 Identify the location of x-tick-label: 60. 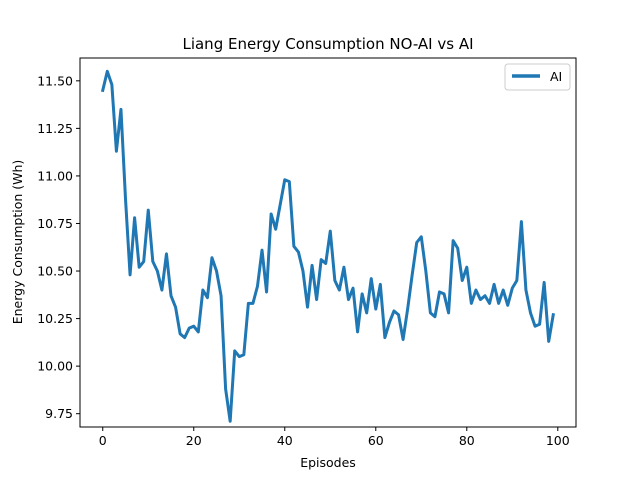
(376, 440).